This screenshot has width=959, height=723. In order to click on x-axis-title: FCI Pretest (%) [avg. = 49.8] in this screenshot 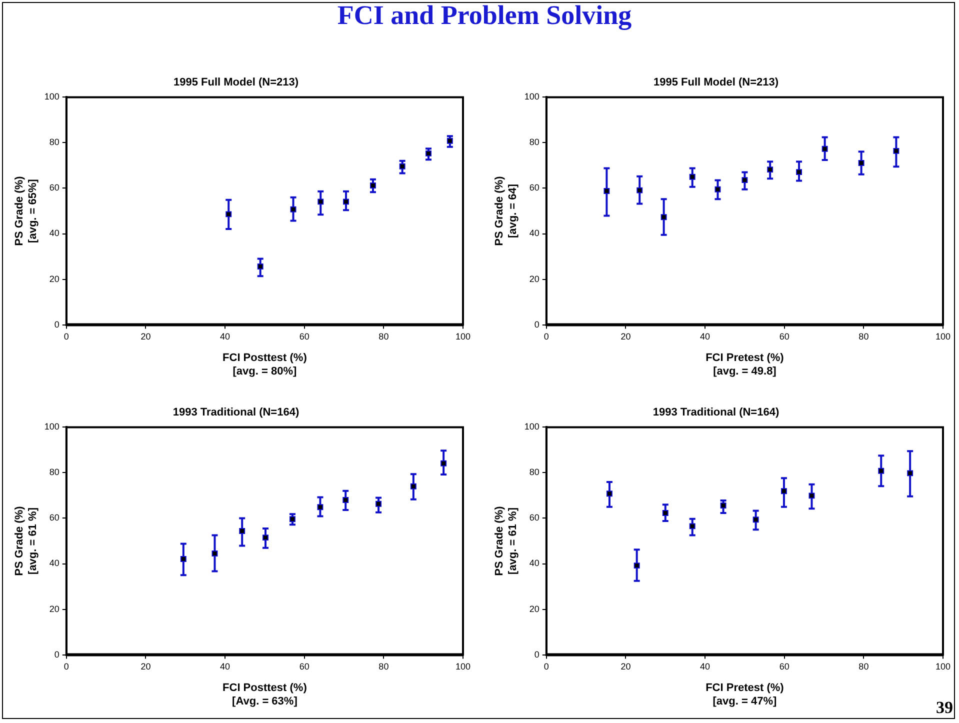, I will do `click(745, 365)`.